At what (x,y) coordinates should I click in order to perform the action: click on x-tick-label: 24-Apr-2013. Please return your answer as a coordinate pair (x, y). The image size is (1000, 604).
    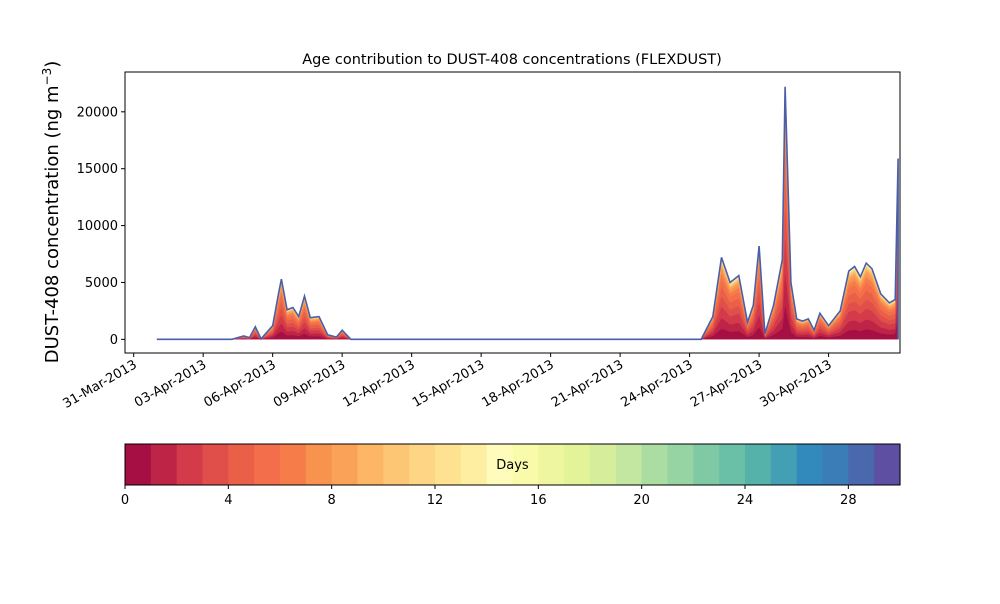
    Looking at the image, I should click on (656, 383).